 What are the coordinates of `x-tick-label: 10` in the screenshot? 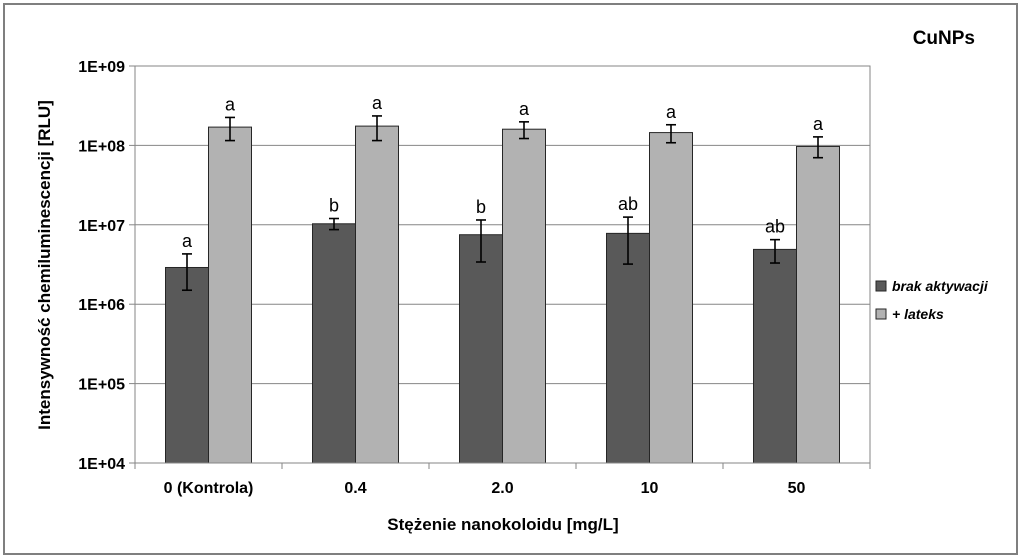 It's located at (650, 488).